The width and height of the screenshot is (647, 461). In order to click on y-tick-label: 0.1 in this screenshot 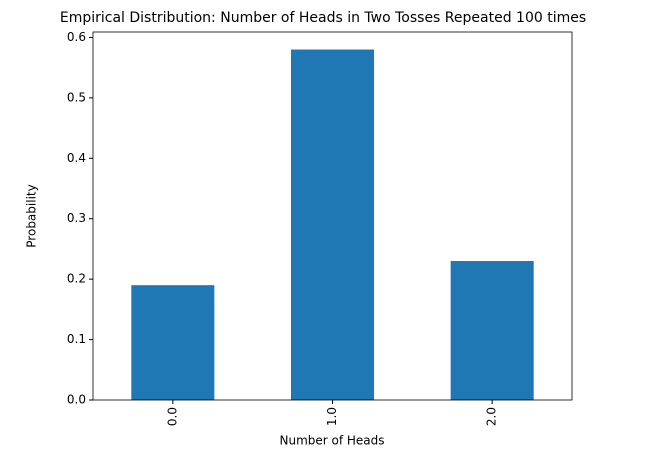, I will do `click(76, 339)`.